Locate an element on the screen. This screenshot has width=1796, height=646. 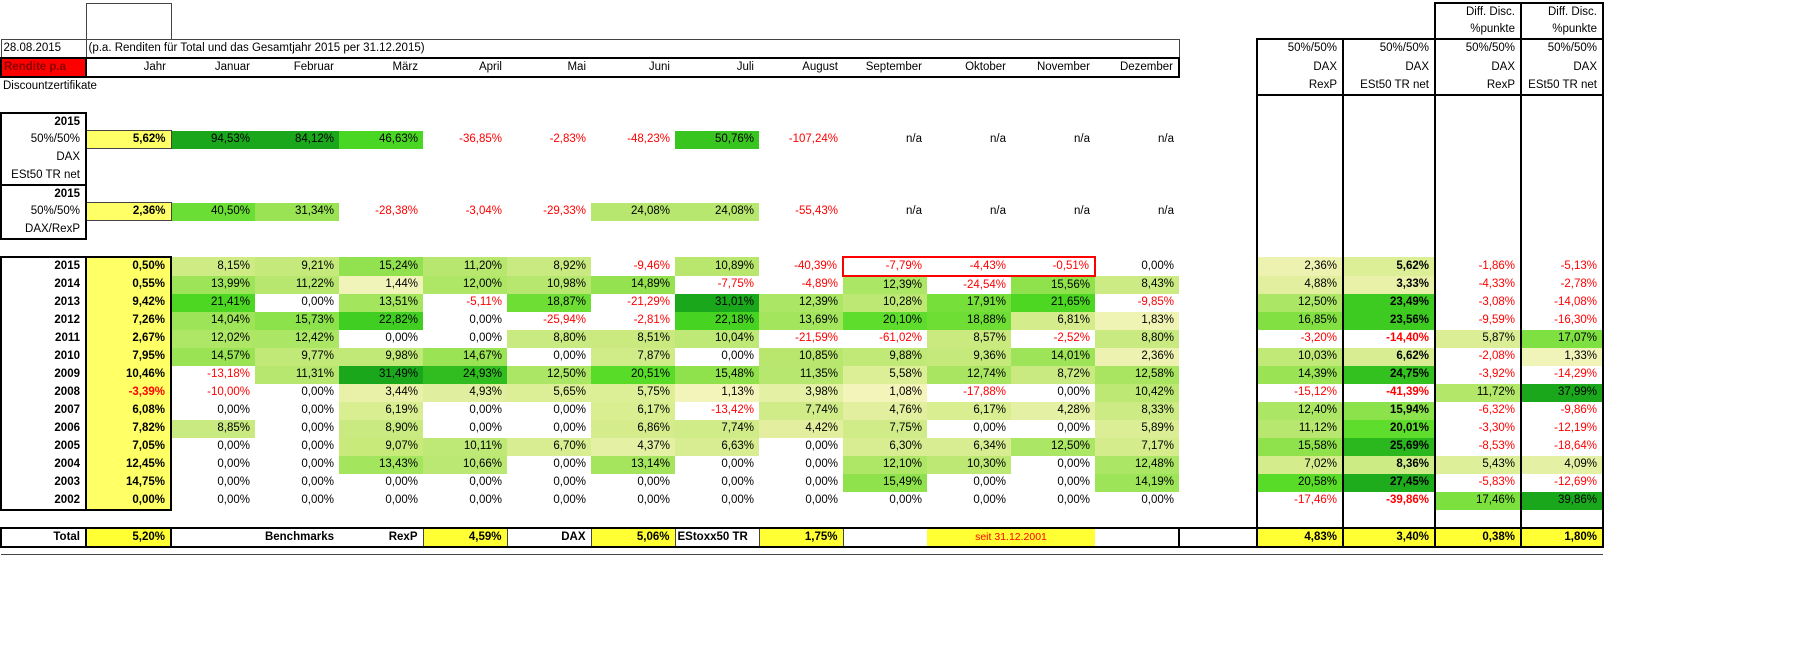
column-header-month: August is located at coordinates (801, 67).